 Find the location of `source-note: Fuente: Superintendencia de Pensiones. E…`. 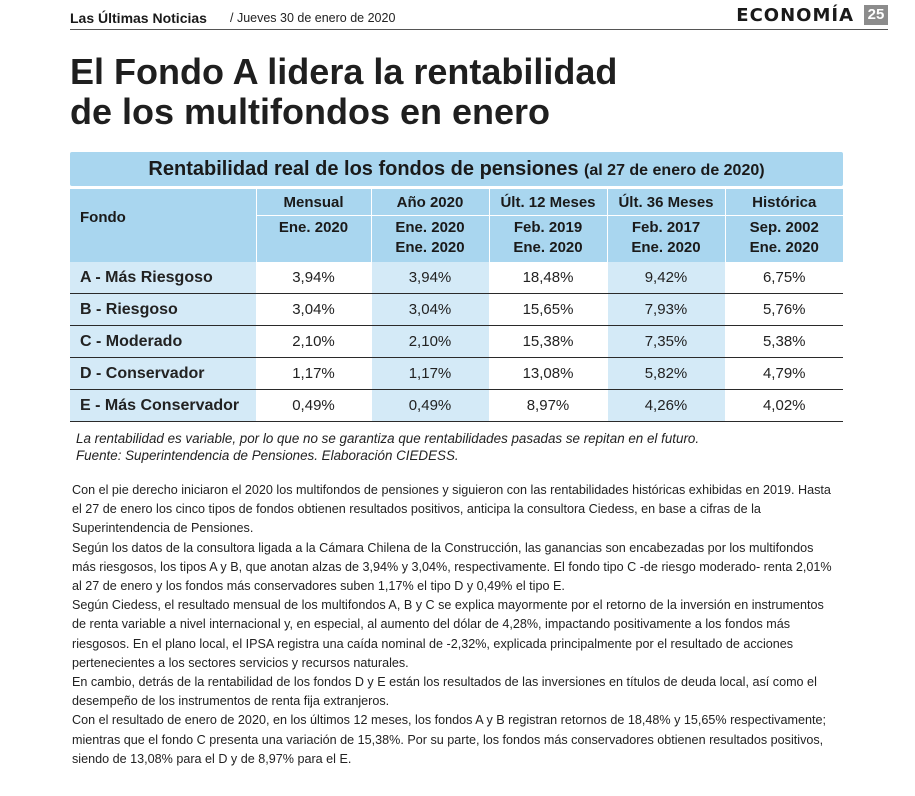

source-note: Fuente: Superintendencia de Pensiones. E… is located at coordinates (267, 455).